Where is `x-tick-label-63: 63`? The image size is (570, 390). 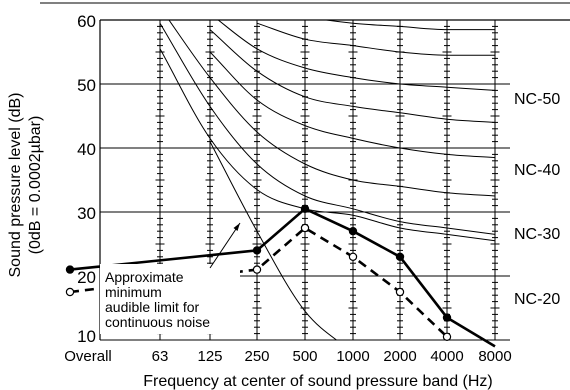 x-tick-label-63: 63 is located at coordinates (160, 356).